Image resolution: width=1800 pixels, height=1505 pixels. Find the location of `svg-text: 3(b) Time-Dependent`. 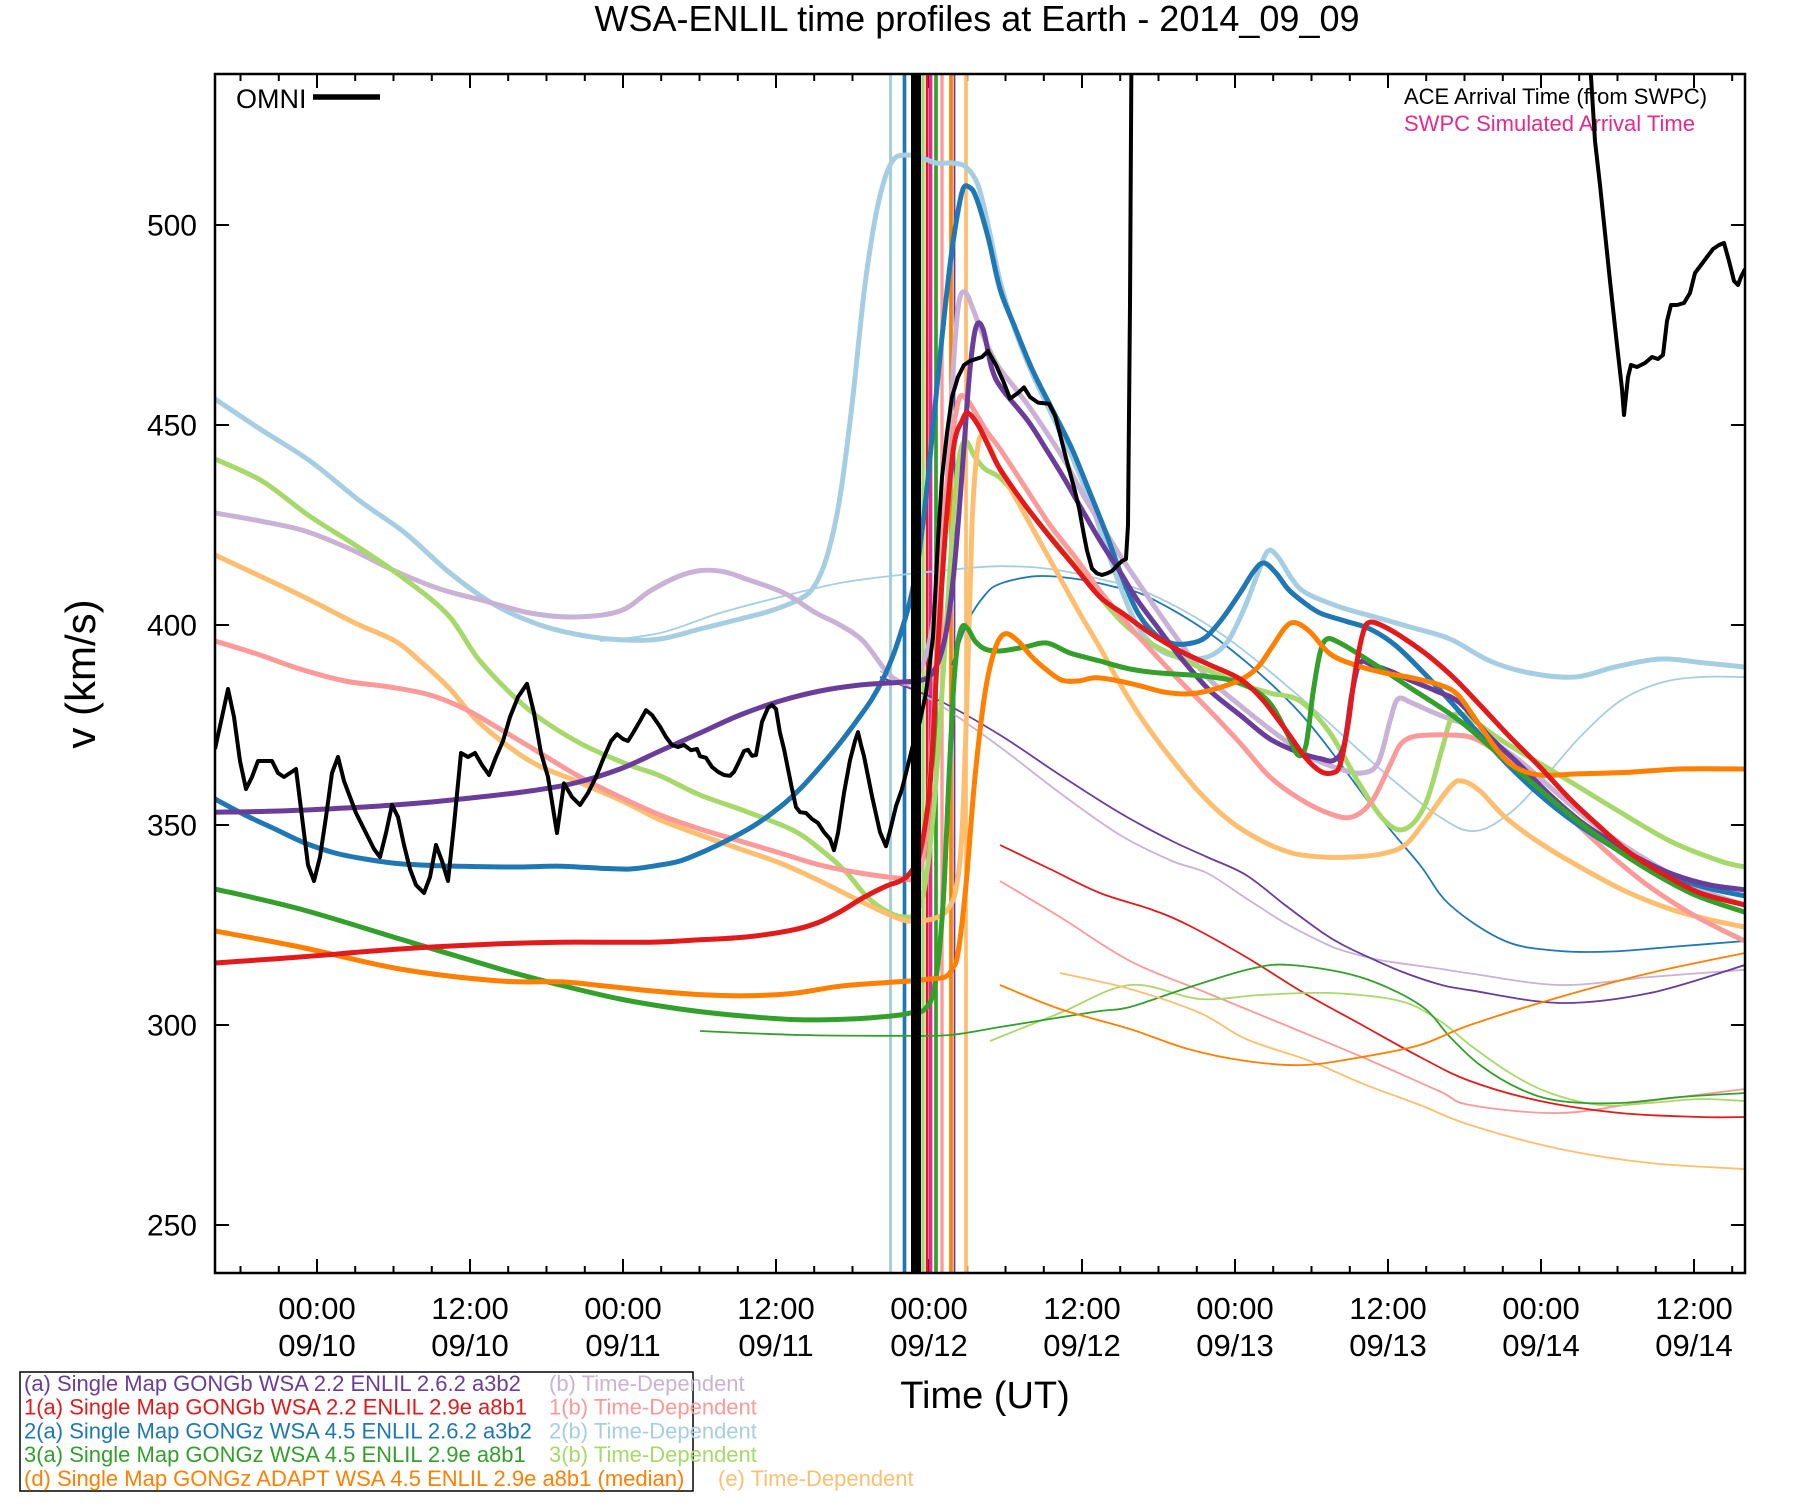

svg-text: 3(b) Time-Dependent is located at coordinates (653, 1454).